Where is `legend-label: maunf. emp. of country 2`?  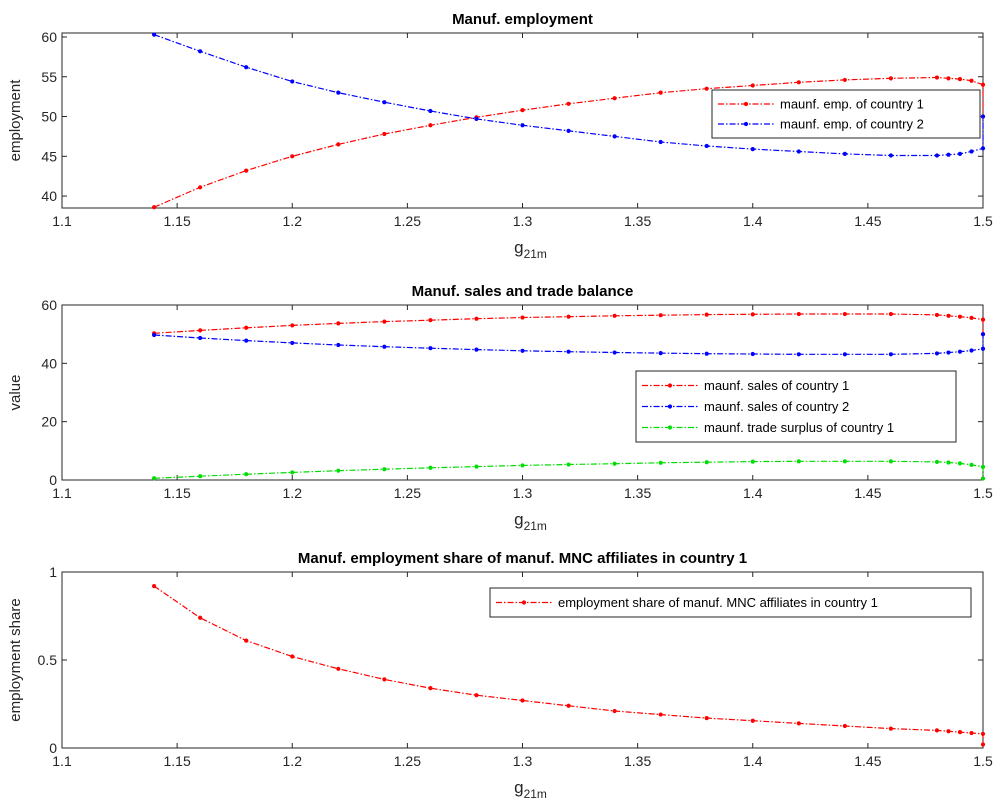 legend-label: maunf. emp. of country 2 is located at coordinates (852, 124).